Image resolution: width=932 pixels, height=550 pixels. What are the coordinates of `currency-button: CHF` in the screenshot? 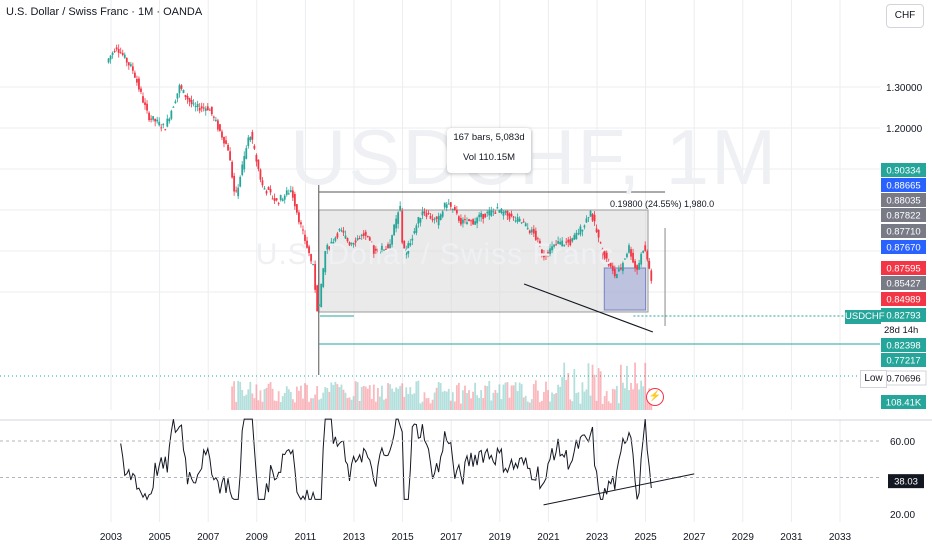 It's located at (905, 16).